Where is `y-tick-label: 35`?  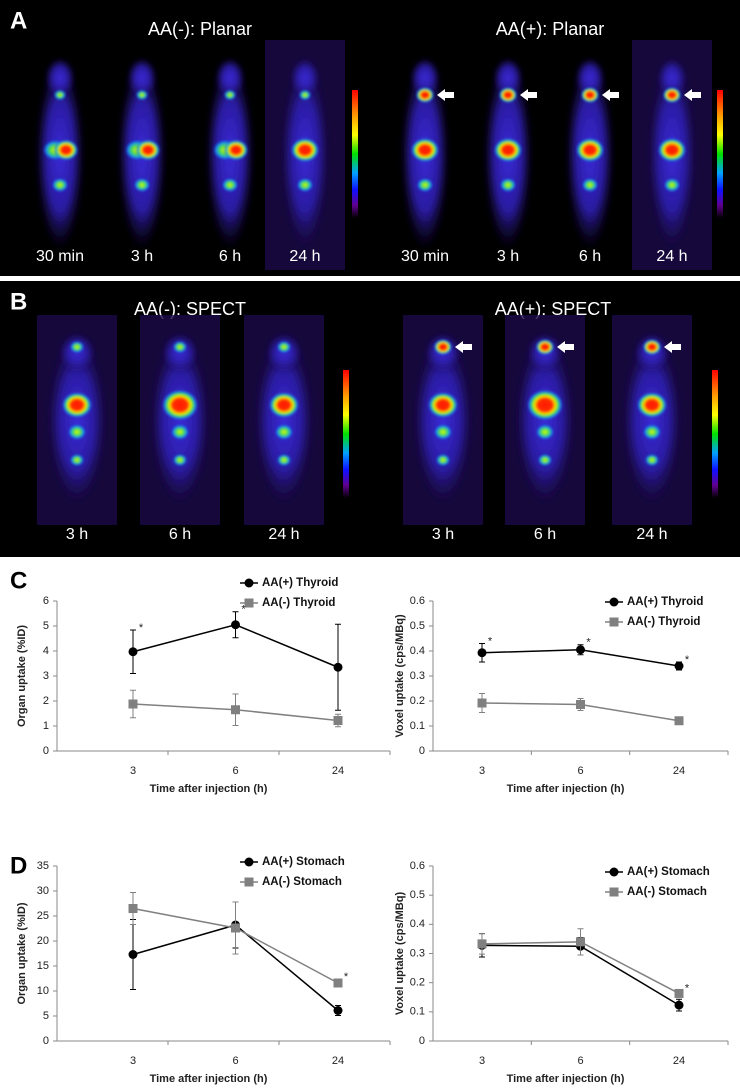
y-tick-label: 35 is located at coordinates (43, 866).